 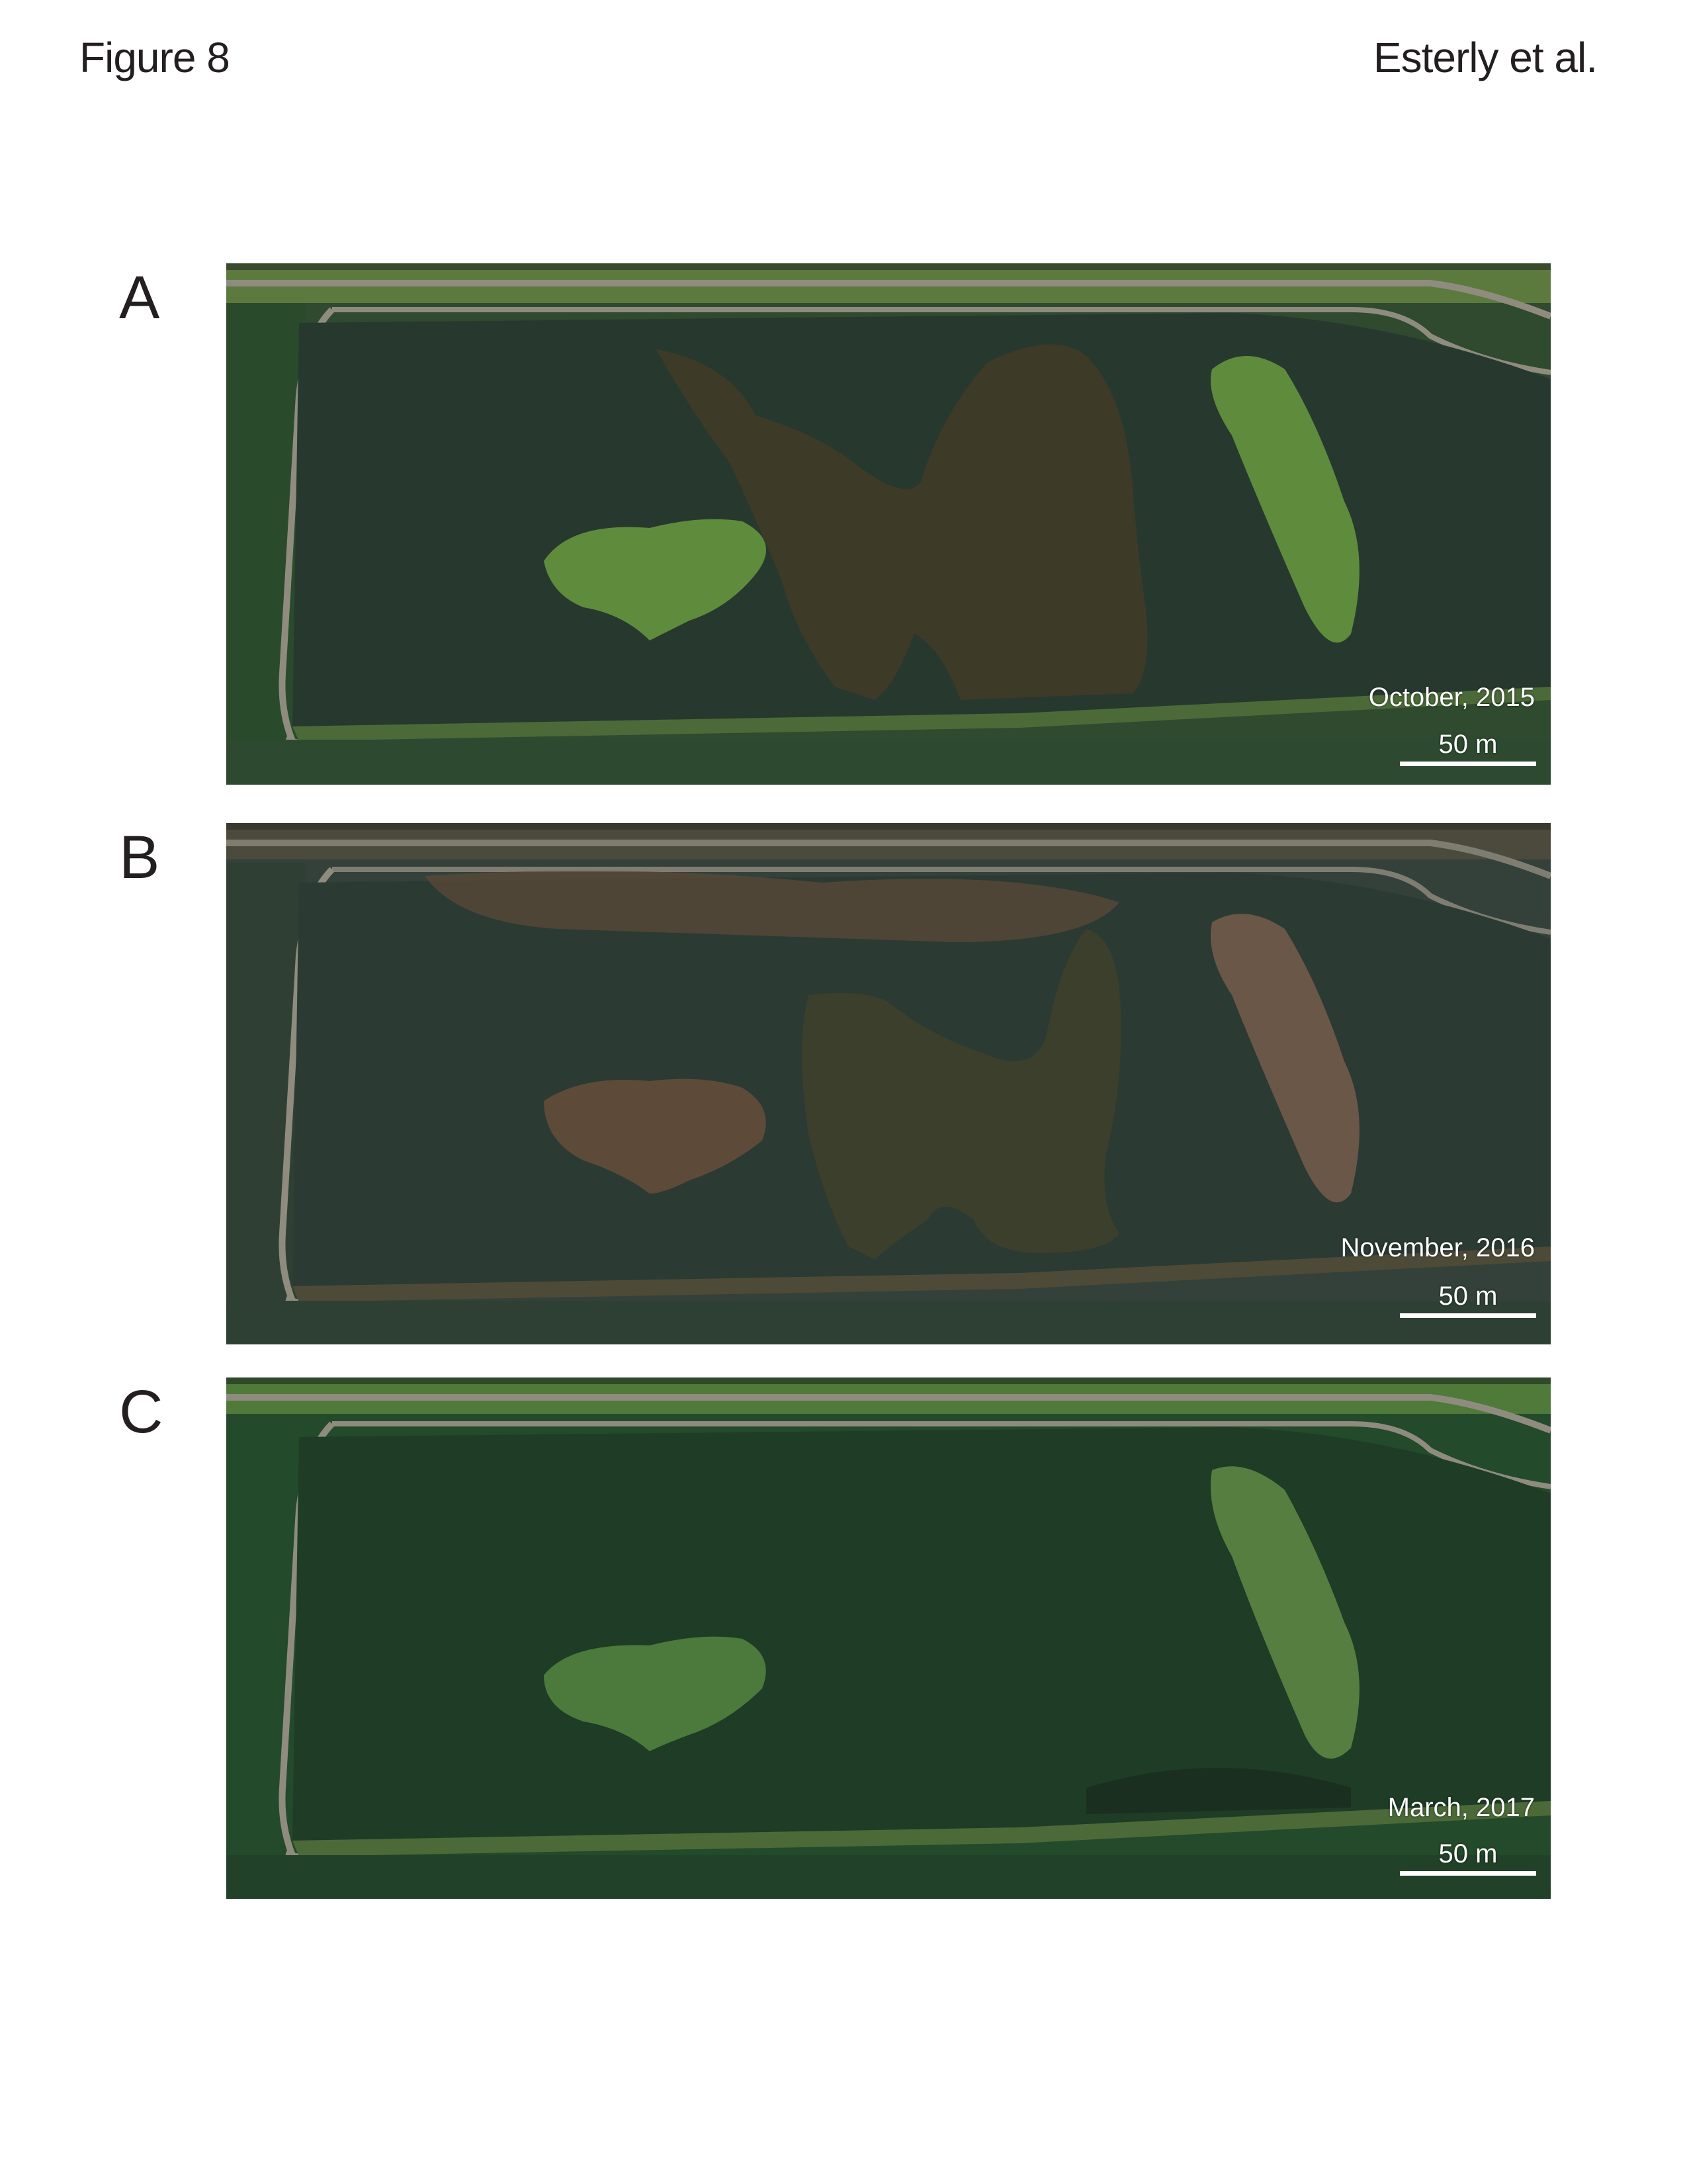 I want to click on date-label-c: March, 2017, so click(x=1461, y=1808).